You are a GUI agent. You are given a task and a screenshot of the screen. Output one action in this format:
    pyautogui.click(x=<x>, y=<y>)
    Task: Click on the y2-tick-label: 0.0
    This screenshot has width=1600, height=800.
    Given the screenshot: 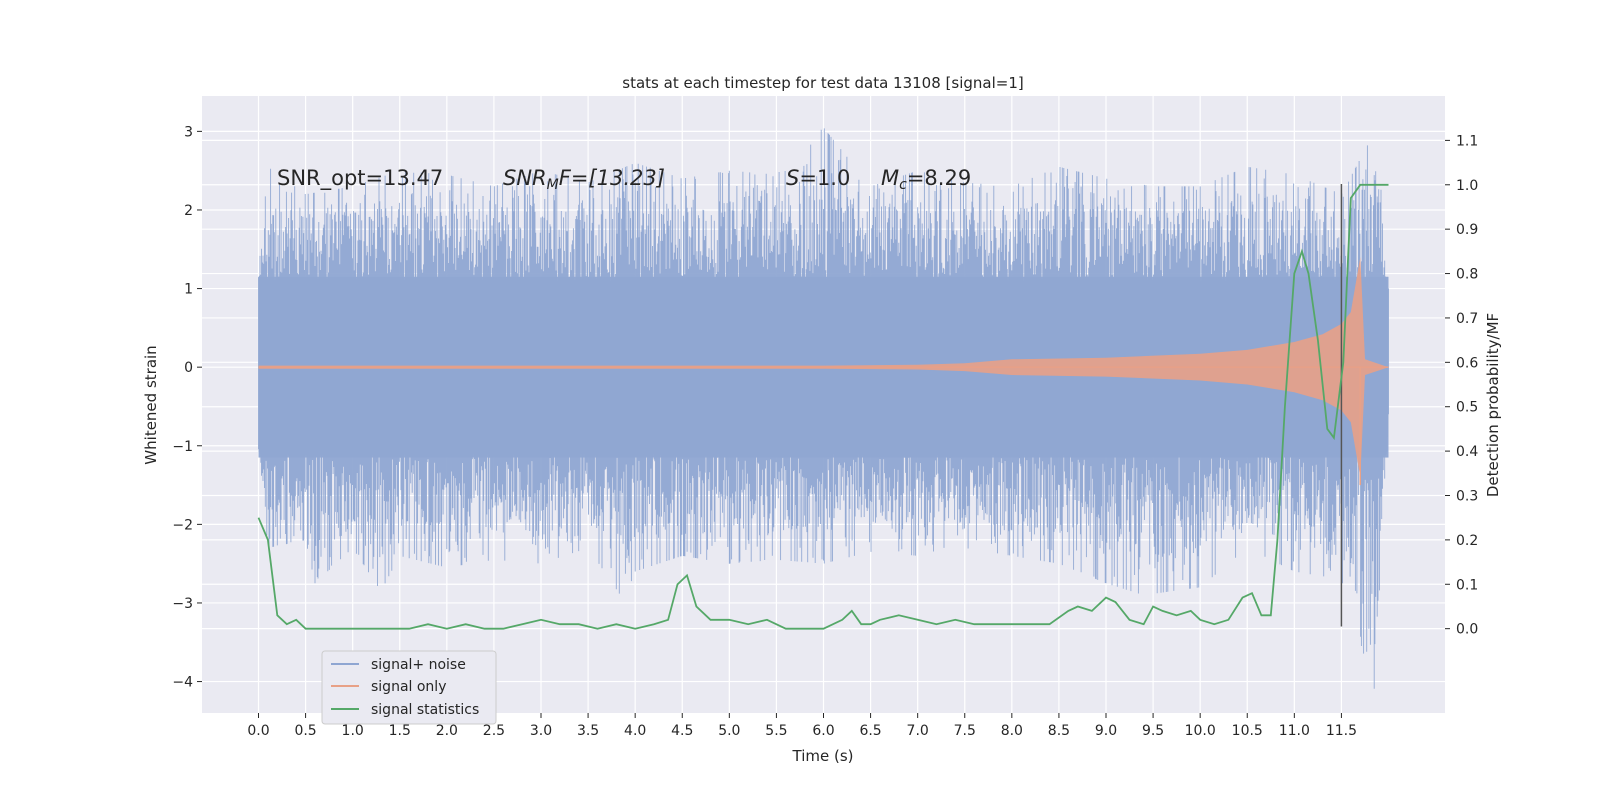 What is the action you would take?
    pyautogui.click(x=1467, y=630)
    